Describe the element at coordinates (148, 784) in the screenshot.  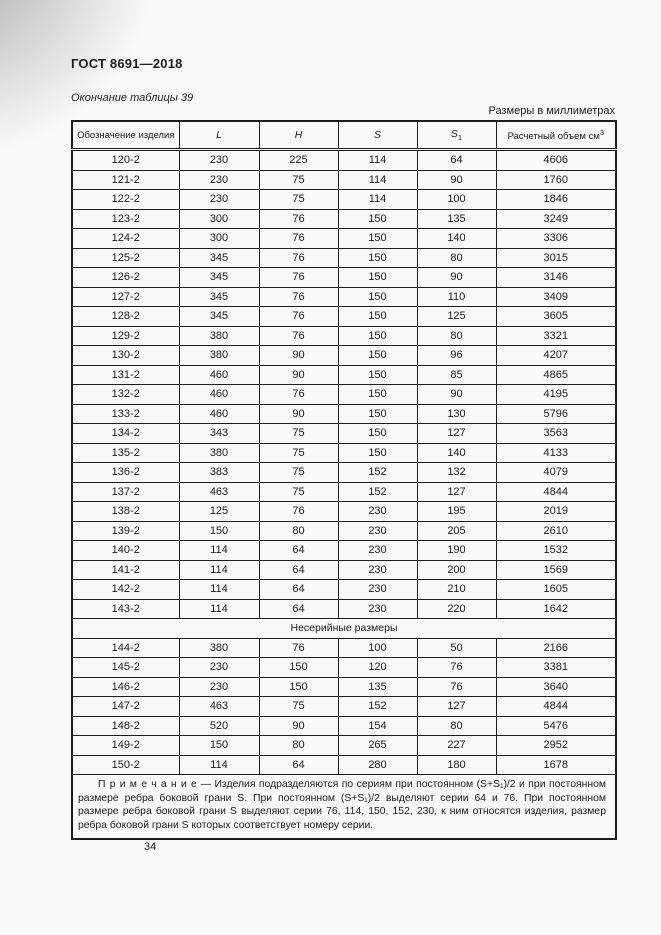
I see `note-label: П р и м е ч а н и е` at that location.